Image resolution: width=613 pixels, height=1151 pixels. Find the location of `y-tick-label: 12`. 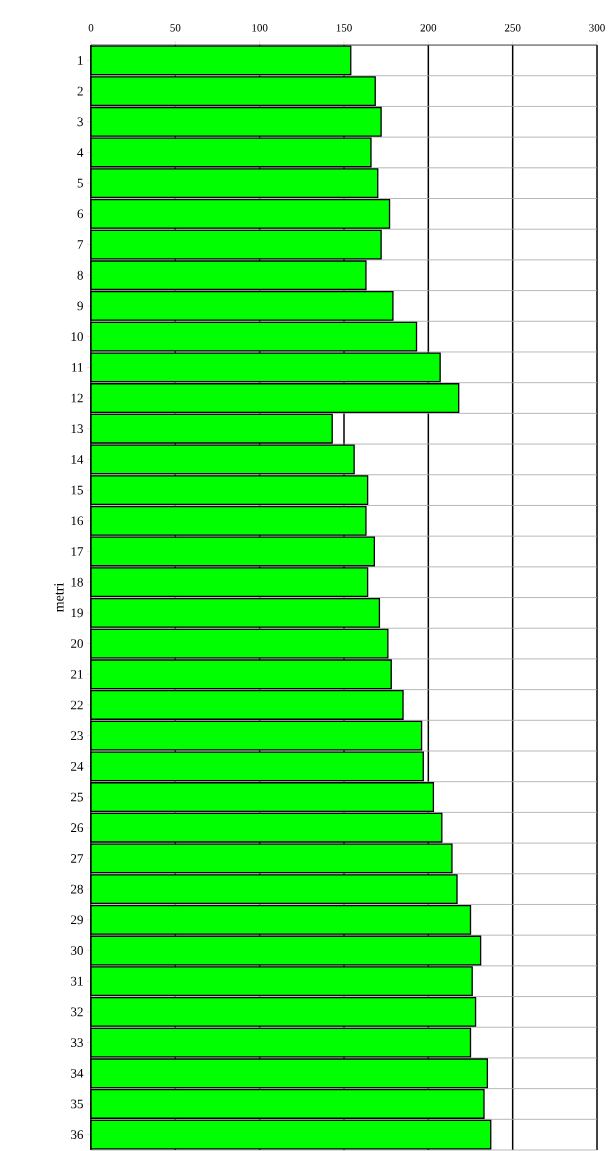

y-tick-label: 12 is located at coordinates (77, 398).